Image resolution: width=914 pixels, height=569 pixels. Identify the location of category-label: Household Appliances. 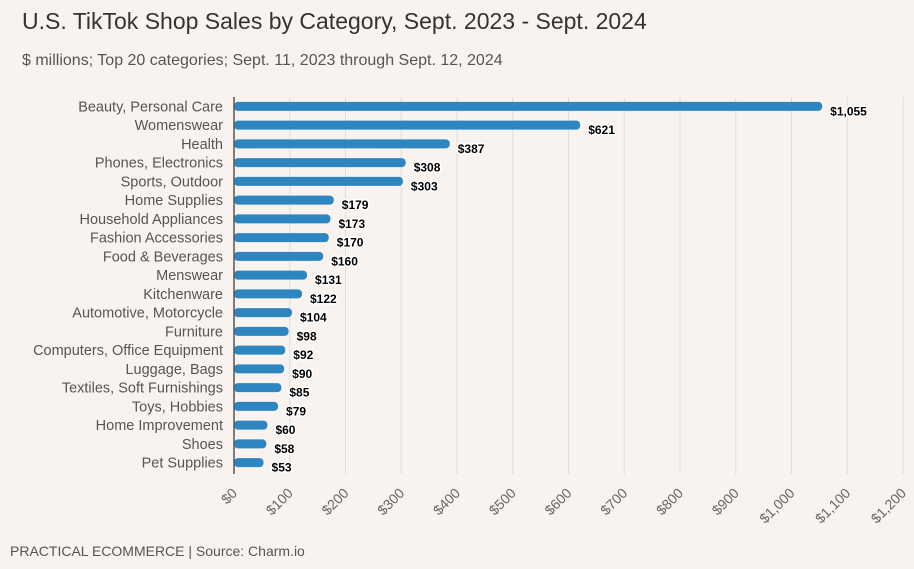
(152, 220).